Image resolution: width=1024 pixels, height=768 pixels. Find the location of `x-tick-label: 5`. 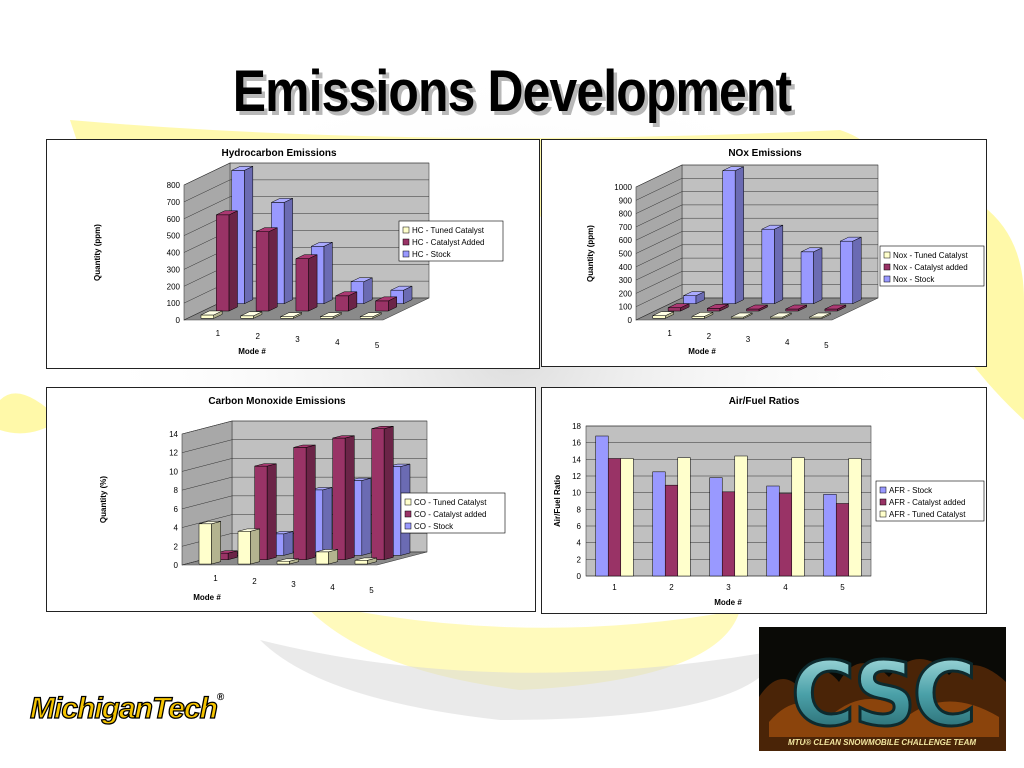

x-tick-label: 5 is located at coordinates (826, 345).